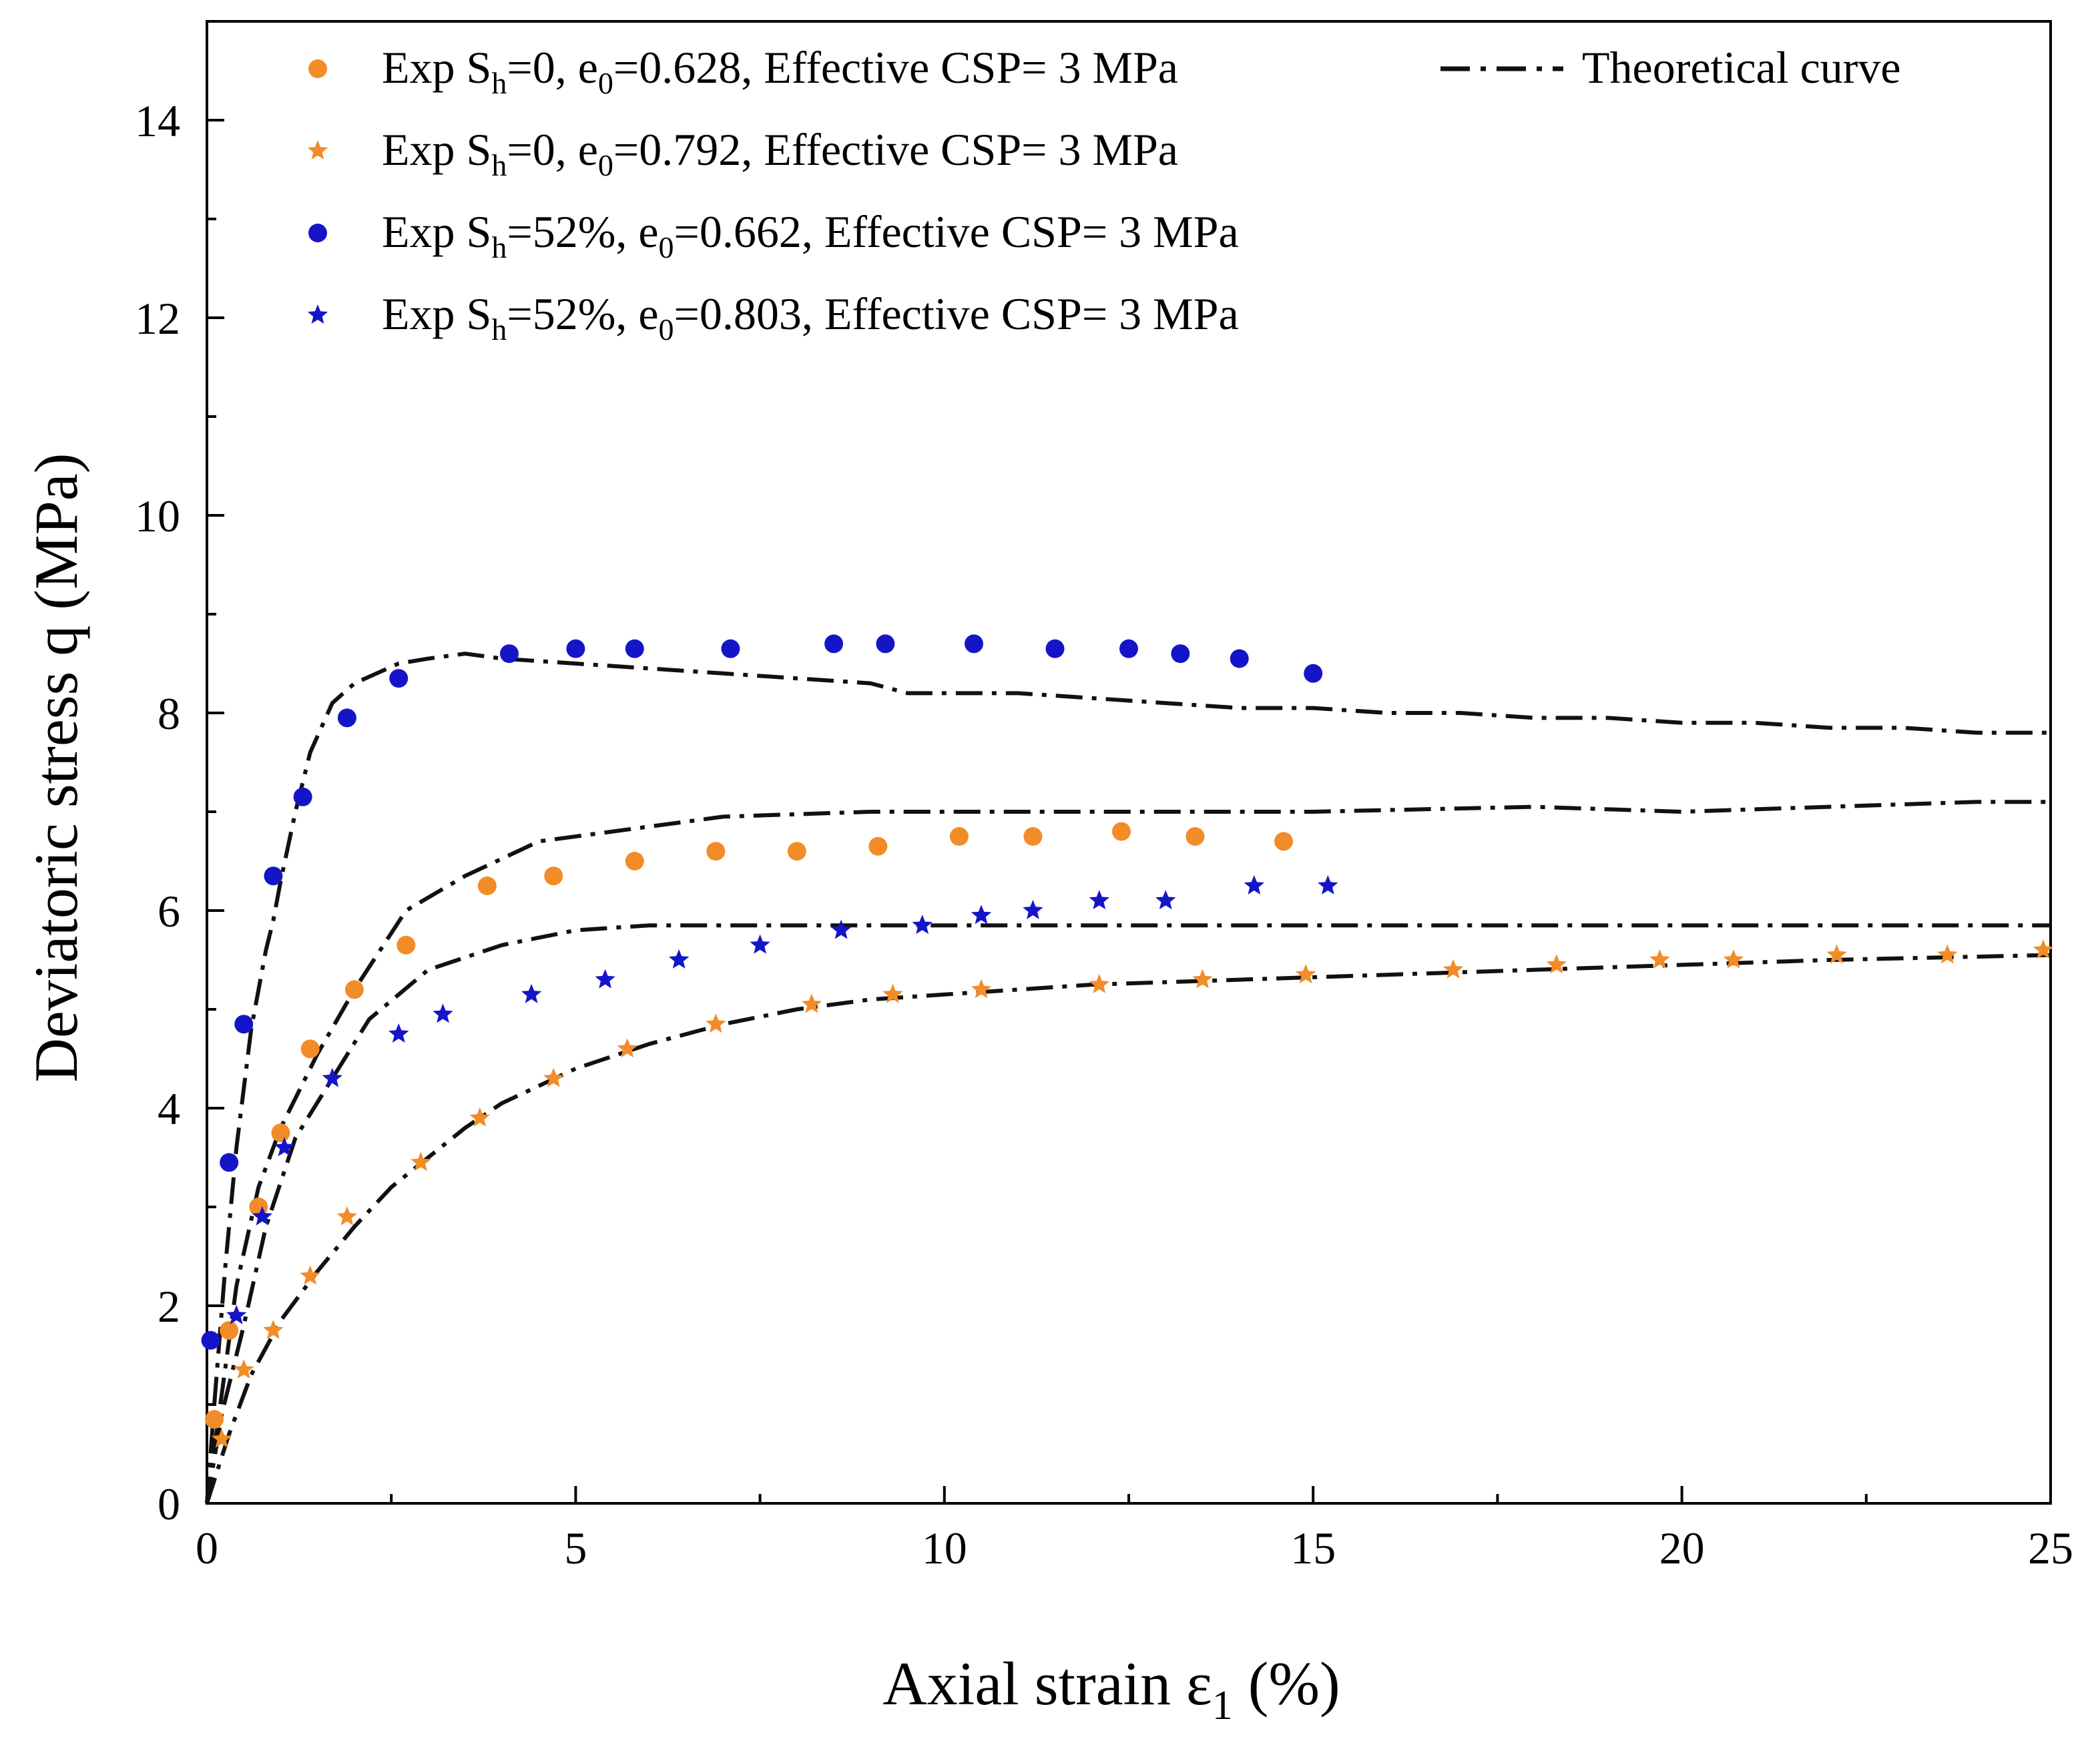 The width and height of the screenshot is (2100, 1753). Describe the element at coordinates (1741, 67) in the screenshot. I see `legend-label-theoretical: Theoretical curve` at that location.